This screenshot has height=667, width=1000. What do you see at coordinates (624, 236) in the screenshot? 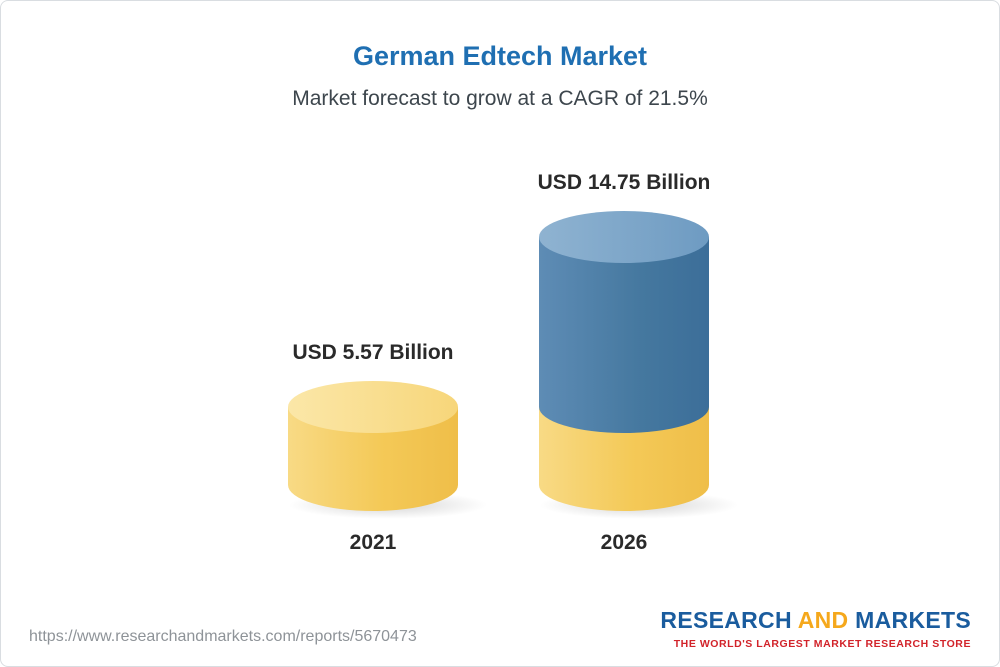
I see `cylinder-2026-top` at bounding box center [624, 236].